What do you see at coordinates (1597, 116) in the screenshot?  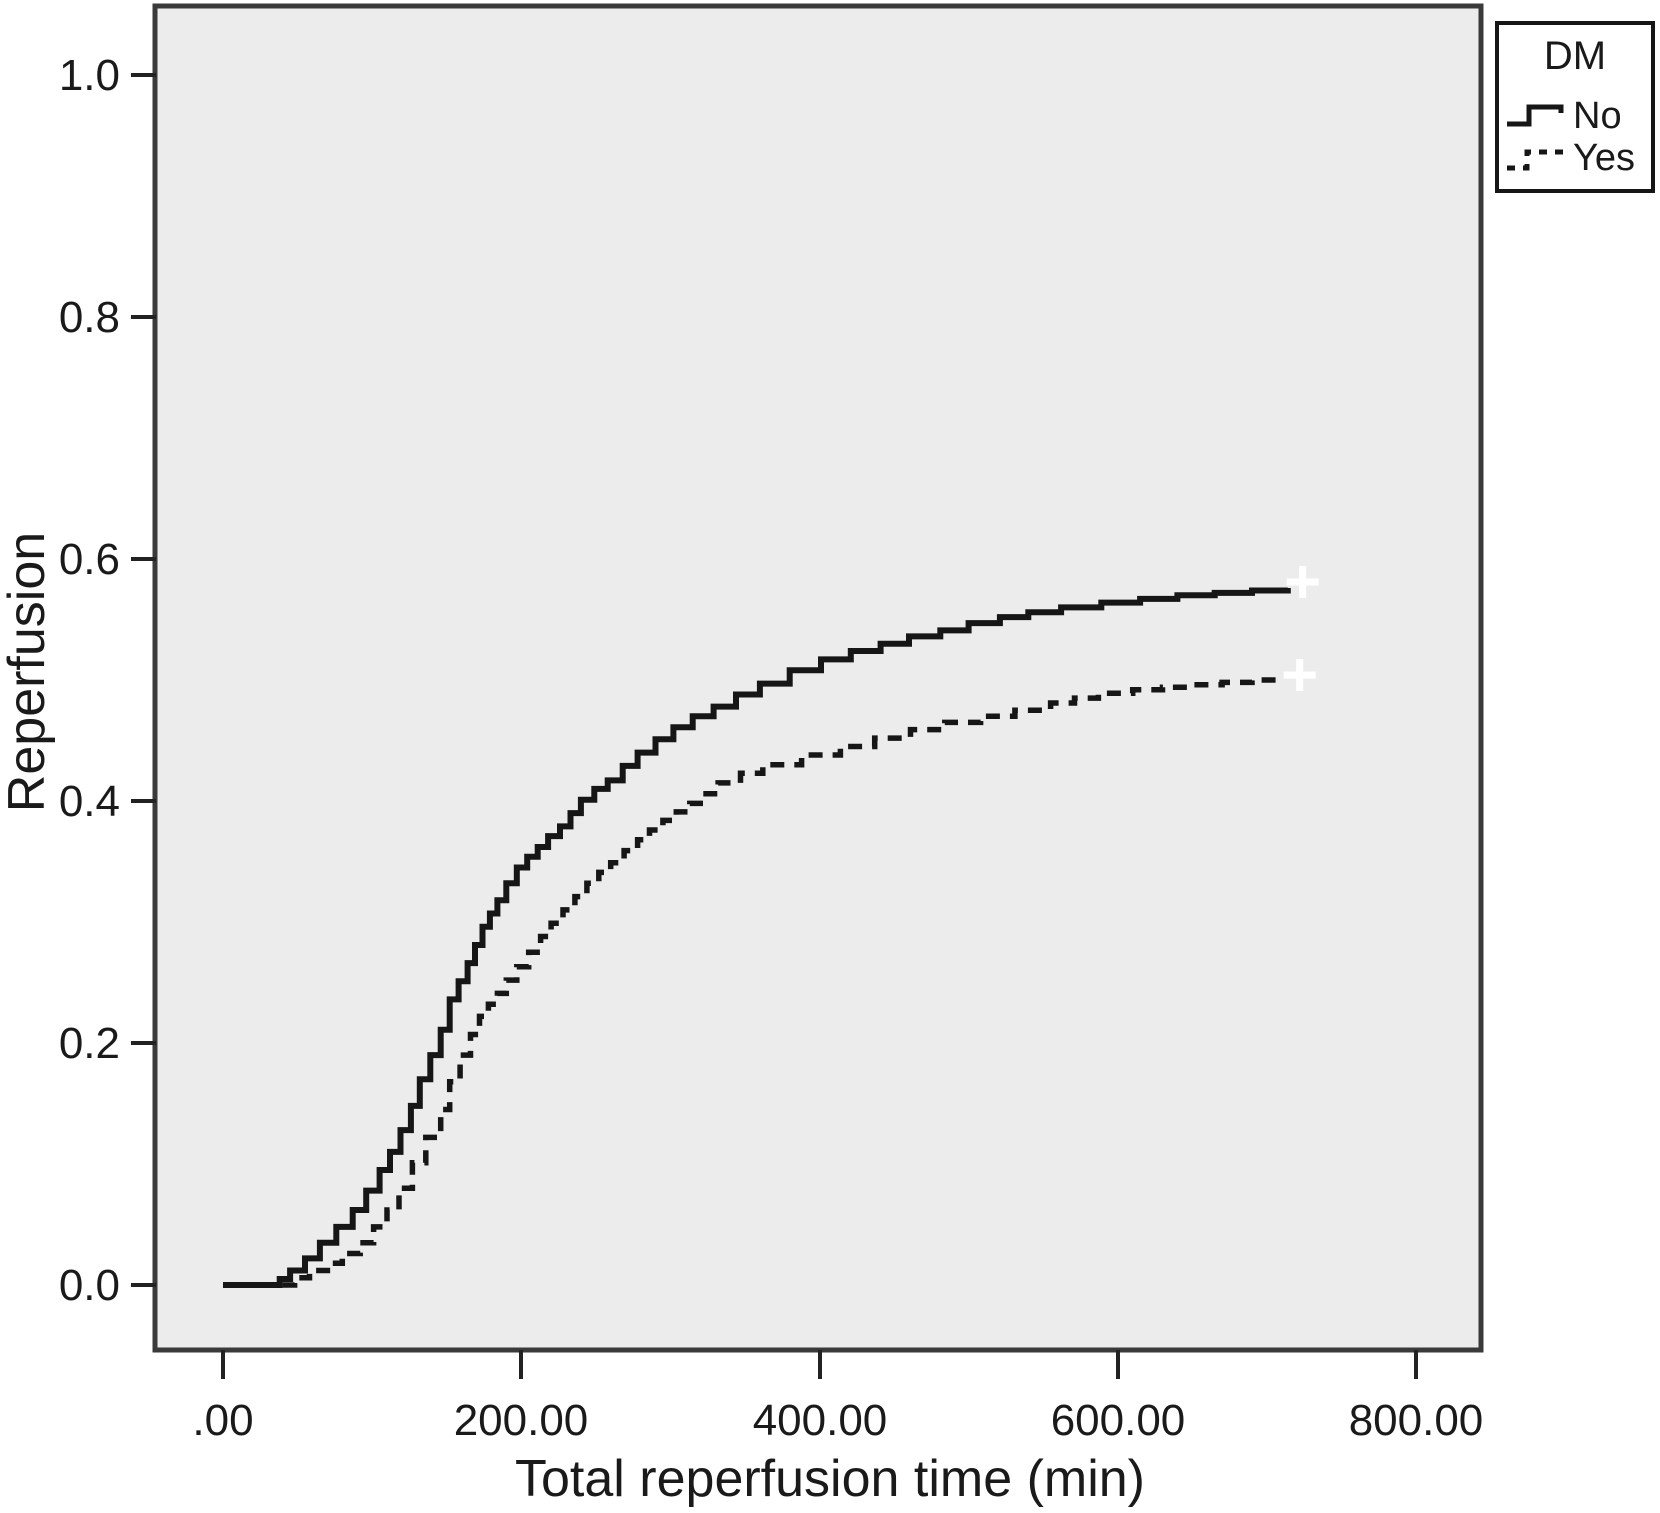 I see `legend-entry-label: No` at bounding box center [1597, 116].